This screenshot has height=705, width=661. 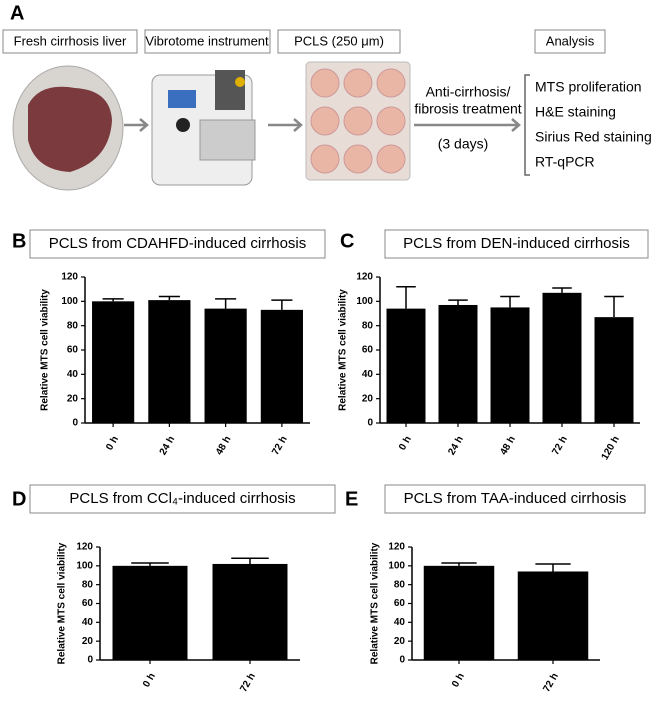 What do you see at coordinates (240, 82) in the screenshot?
I see `button` at bounding box center [240, 82].